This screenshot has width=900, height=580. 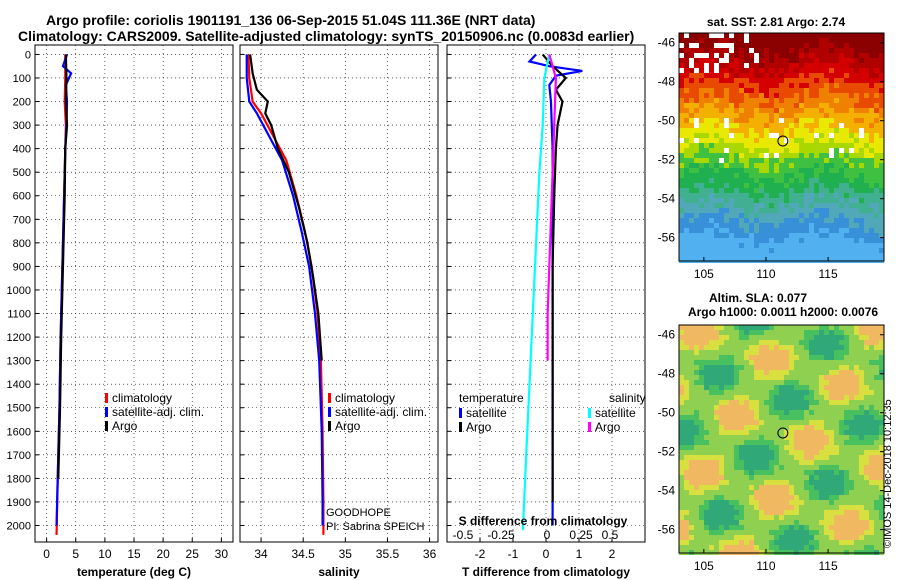 What do you see at coordinates (581, 535) in the screenshot?
I see `secondary-x-tick-label: 0.25` at bounding box center [581, 535].